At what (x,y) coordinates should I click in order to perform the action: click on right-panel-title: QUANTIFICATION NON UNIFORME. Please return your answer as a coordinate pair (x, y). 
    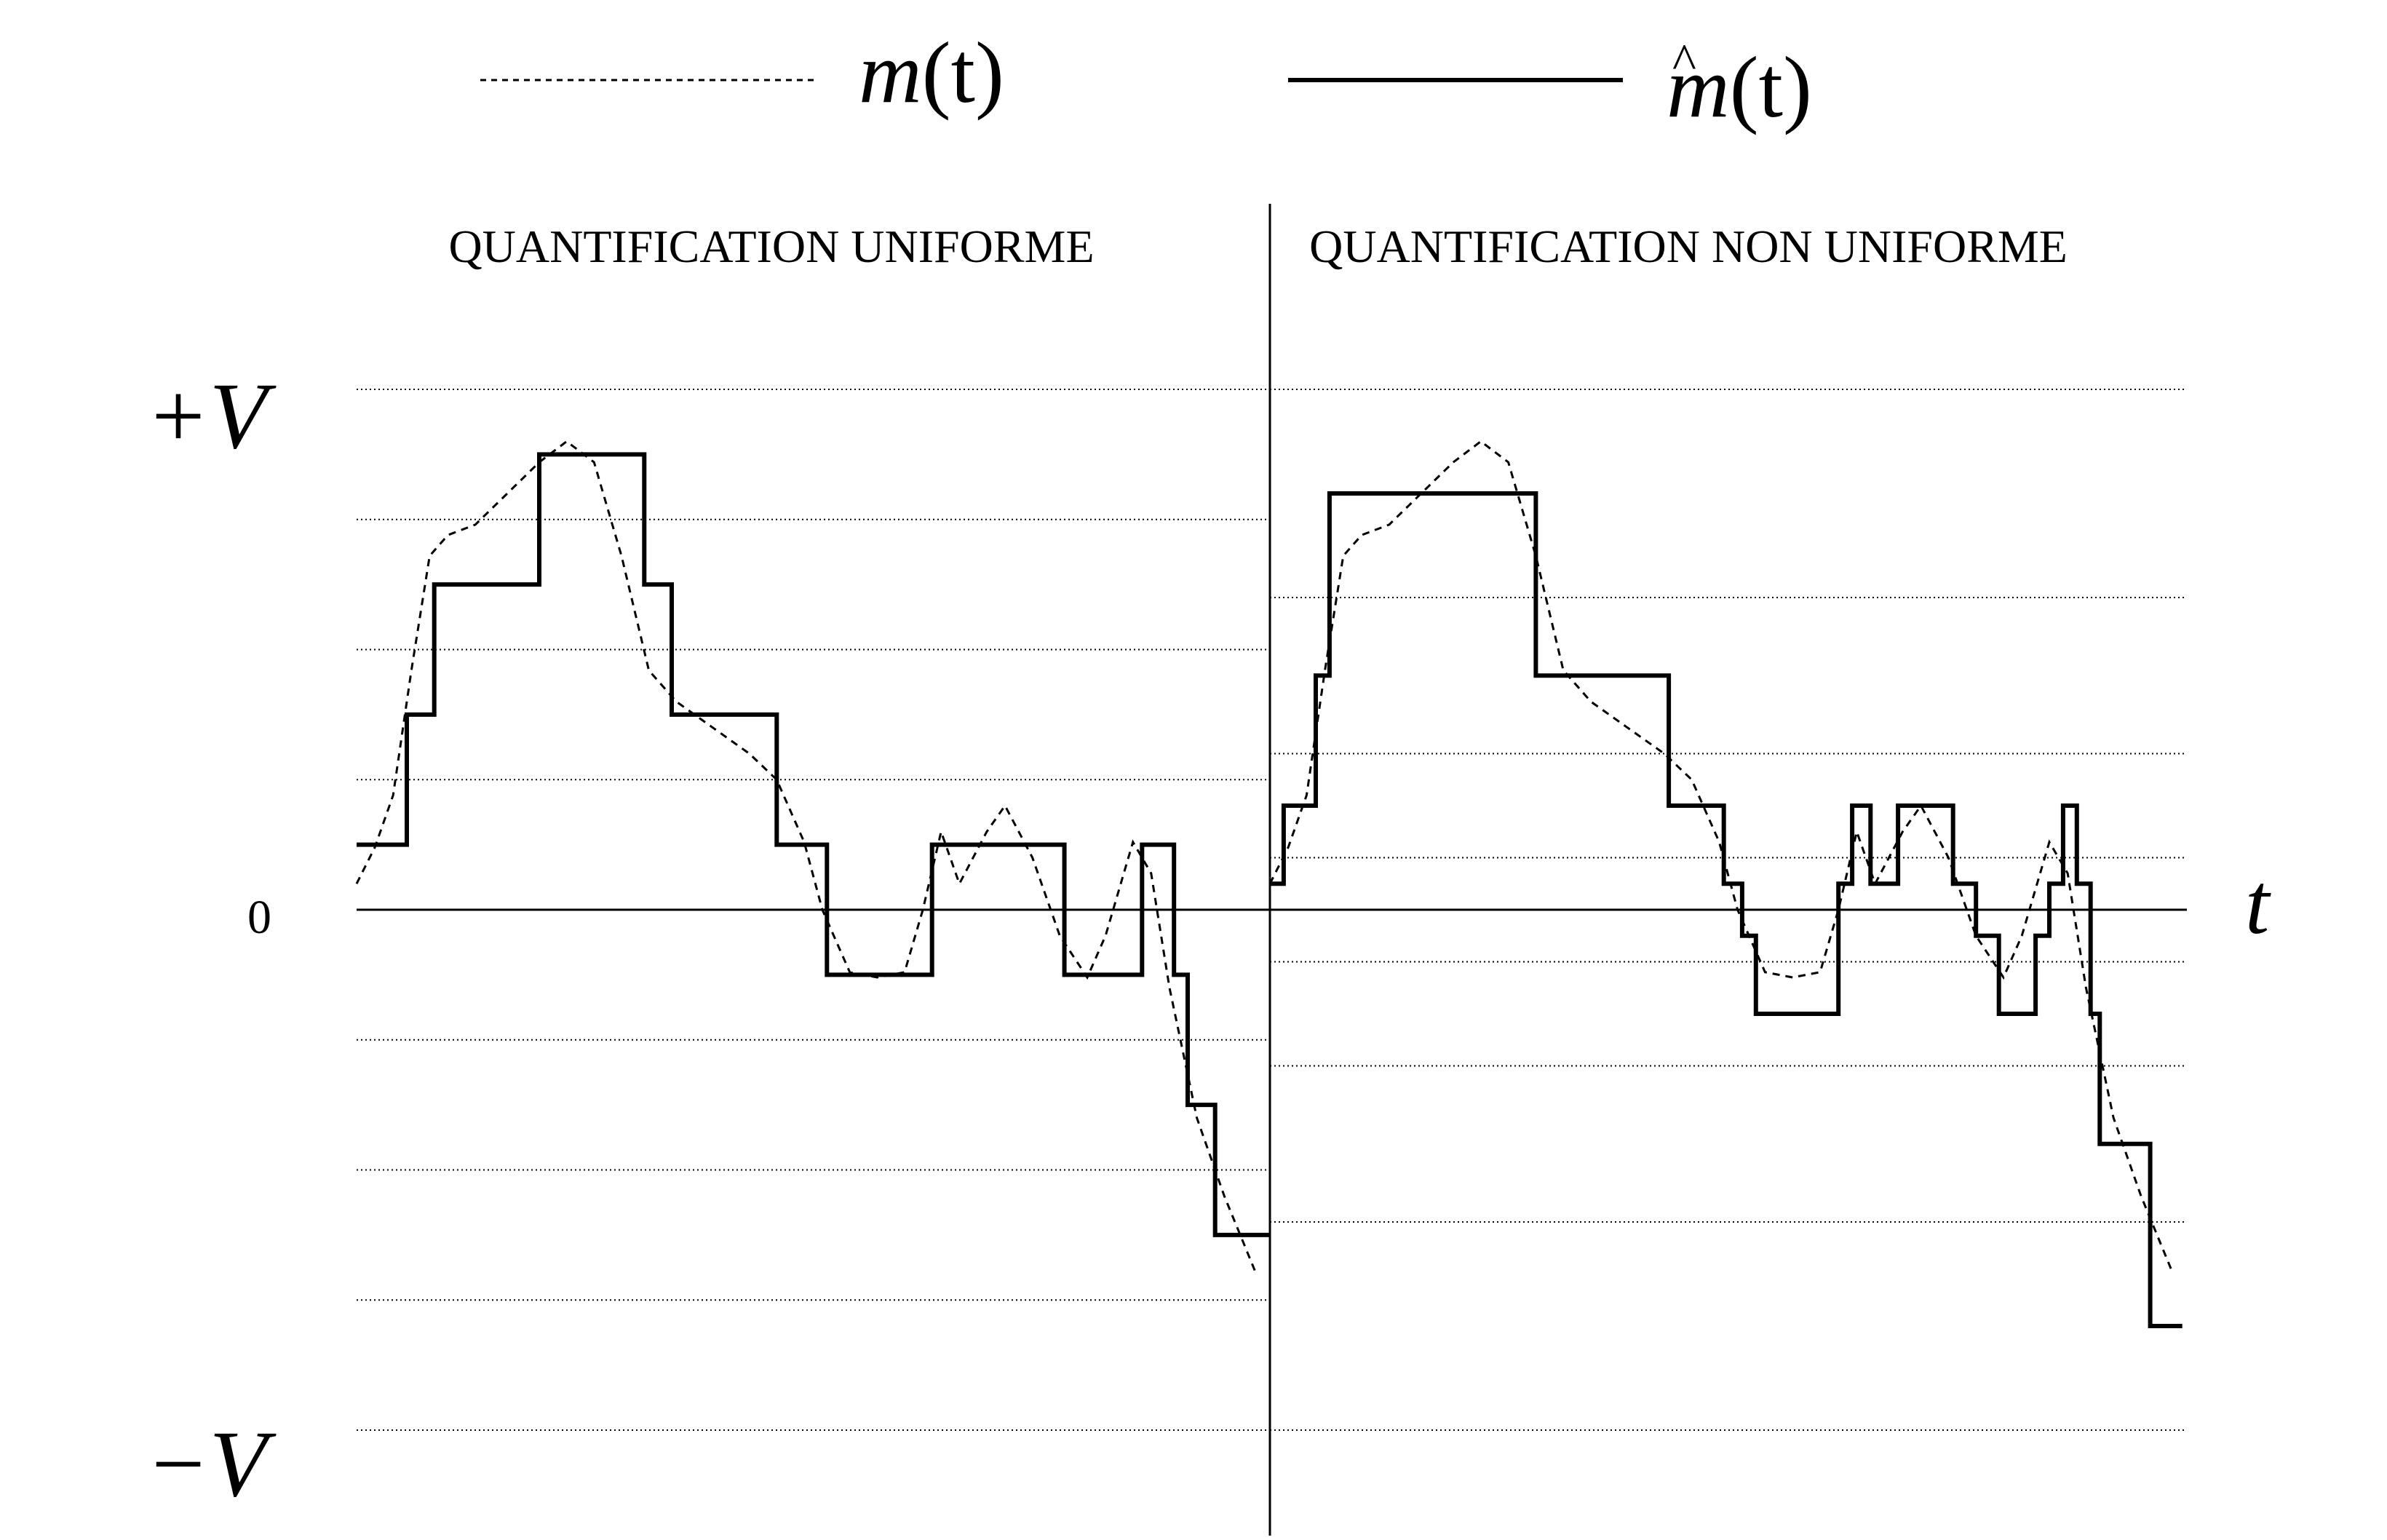
    Looking at the image, I should click on (1688, 246).